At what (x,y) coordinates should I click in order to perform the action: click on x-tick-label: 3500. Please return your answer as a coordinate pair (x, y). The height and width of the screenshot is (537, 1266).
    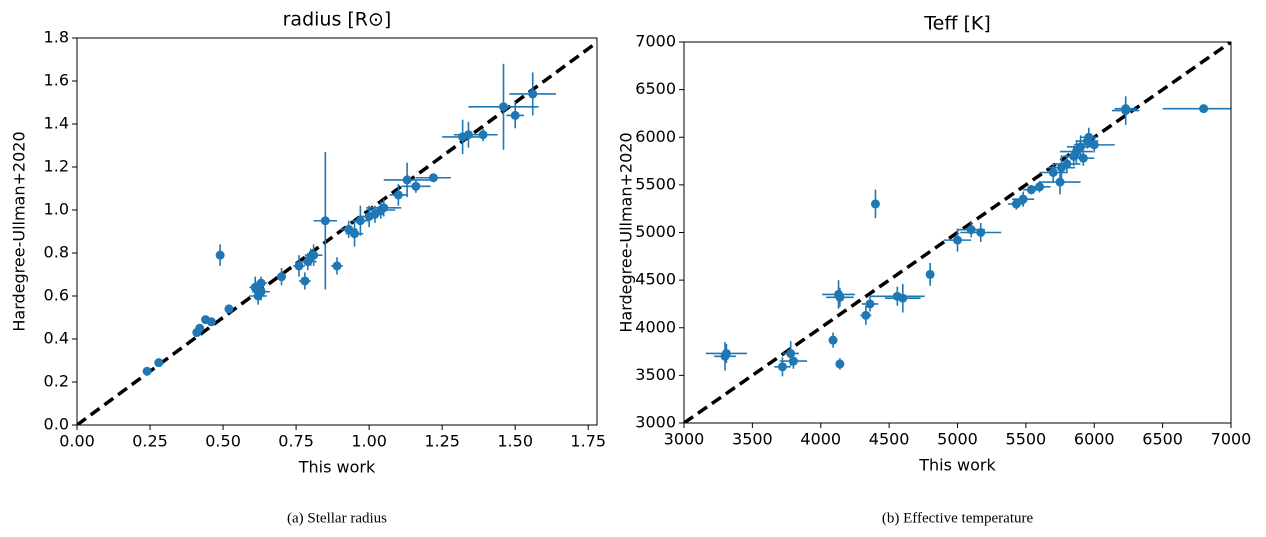
    Looking at the image, I should click on (752, 439).